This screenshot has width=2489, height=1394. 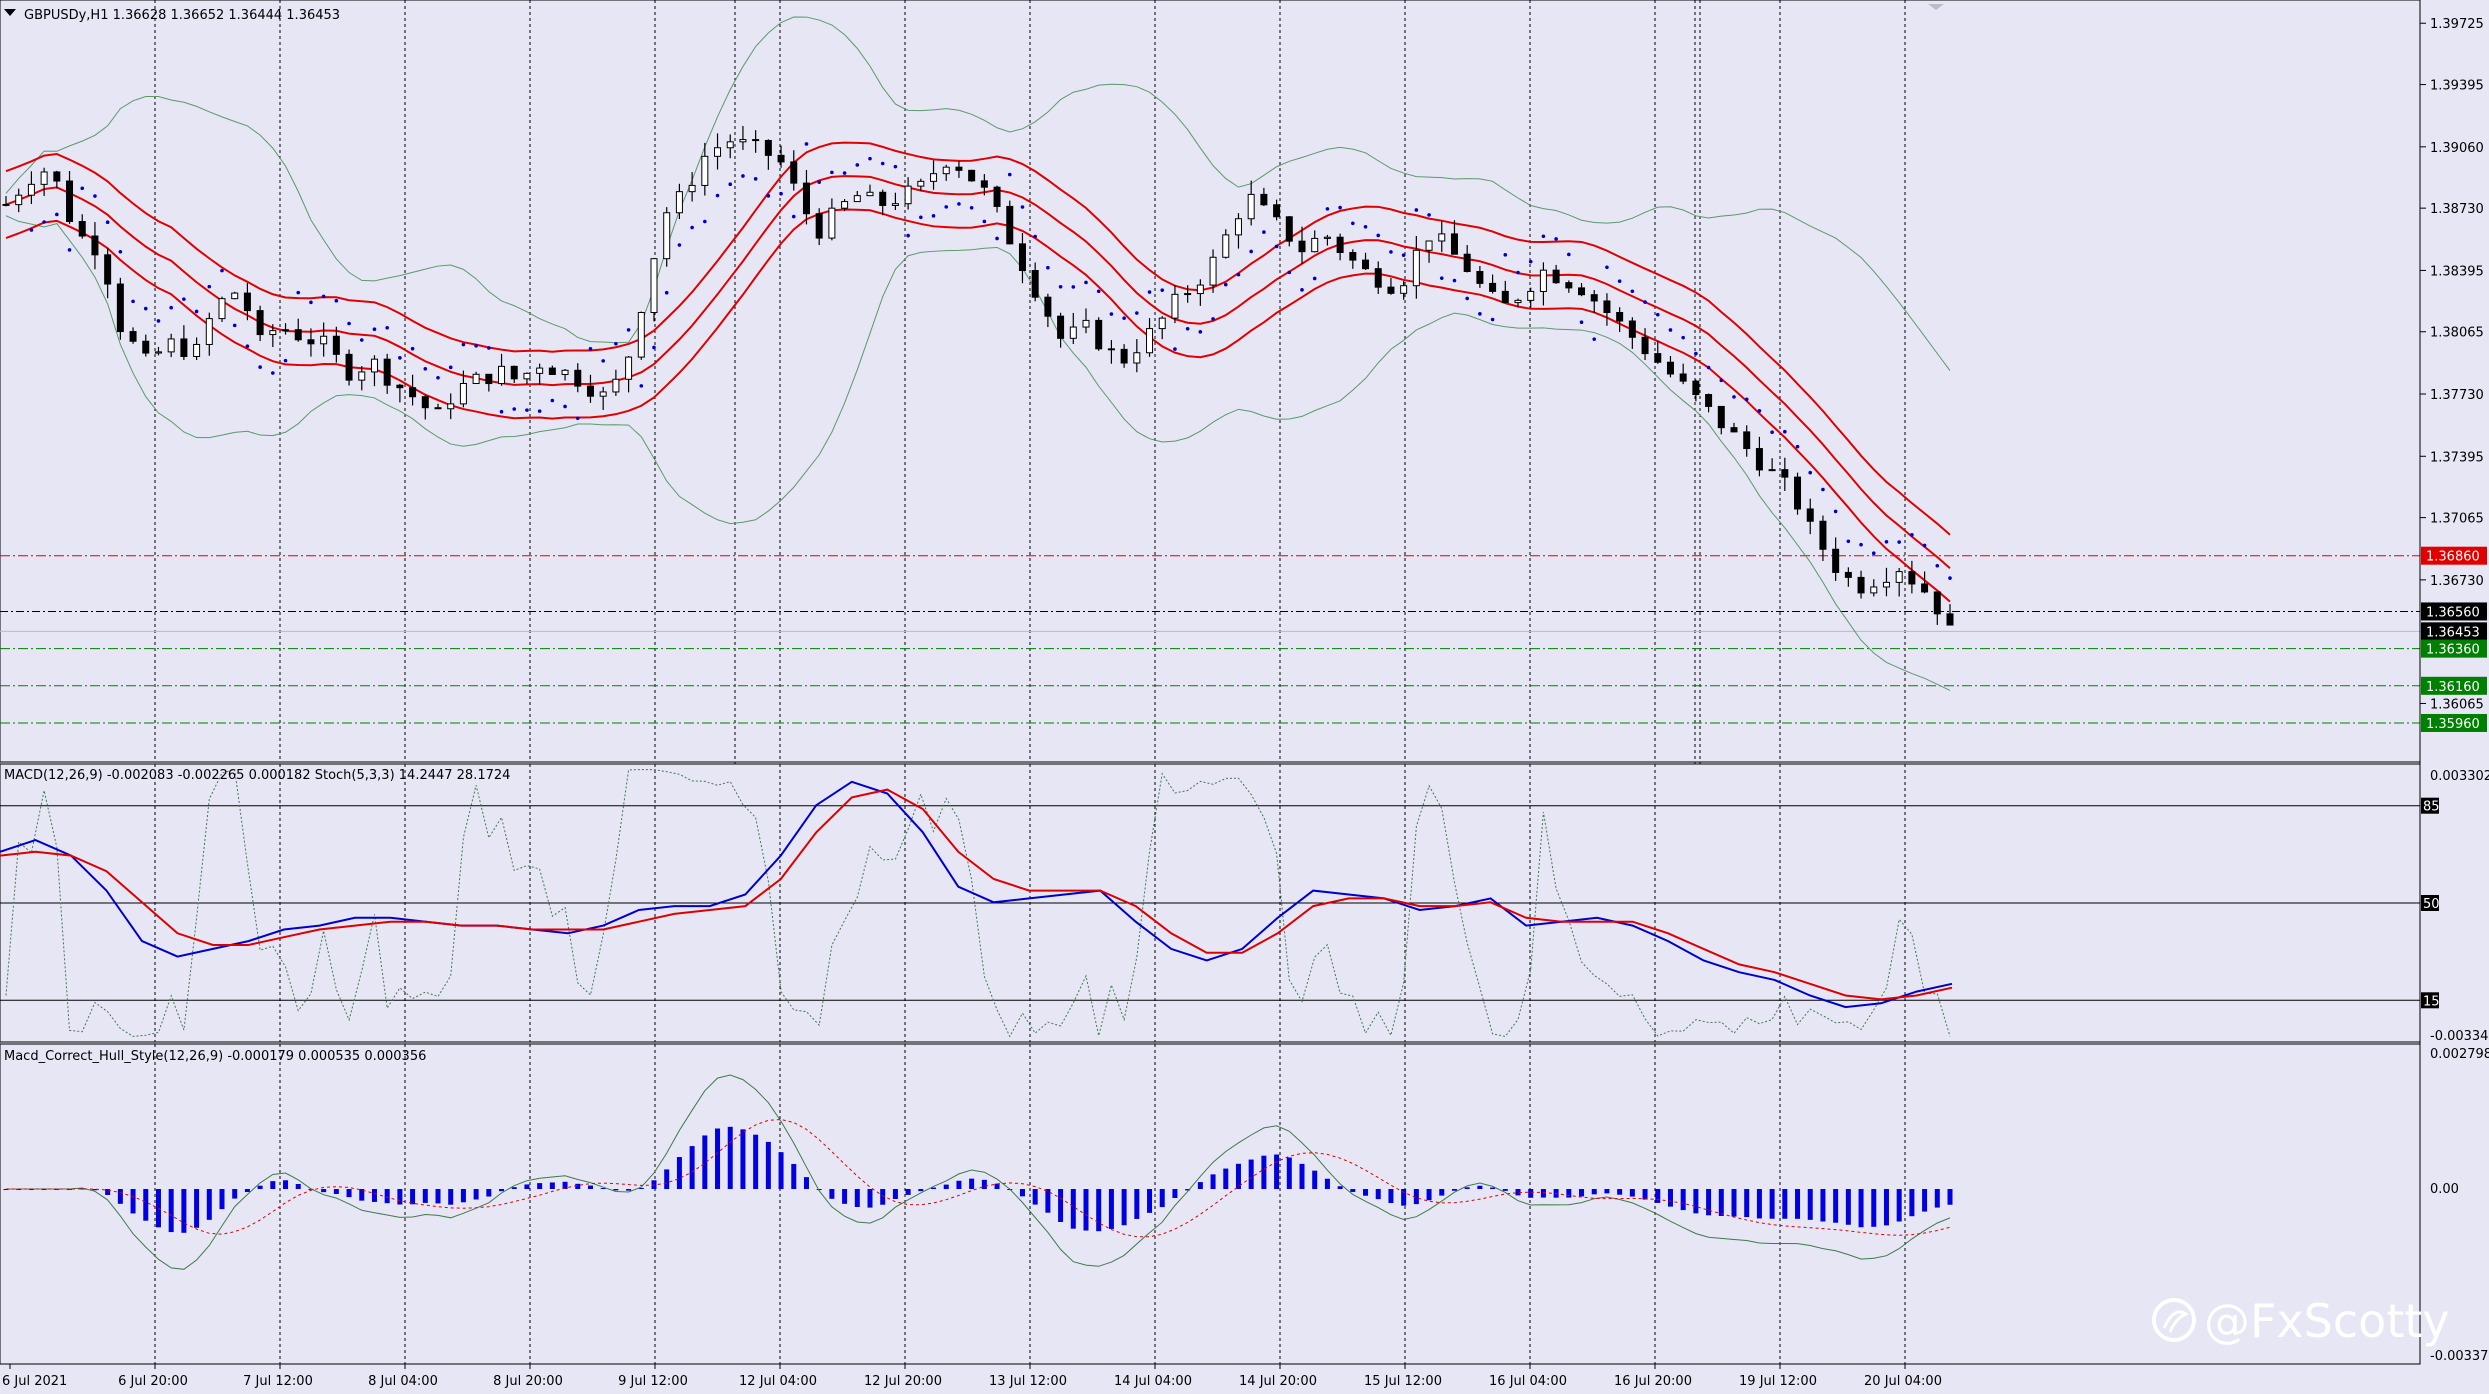 I want to click on level-badge, so click(x=2430, y=1000).